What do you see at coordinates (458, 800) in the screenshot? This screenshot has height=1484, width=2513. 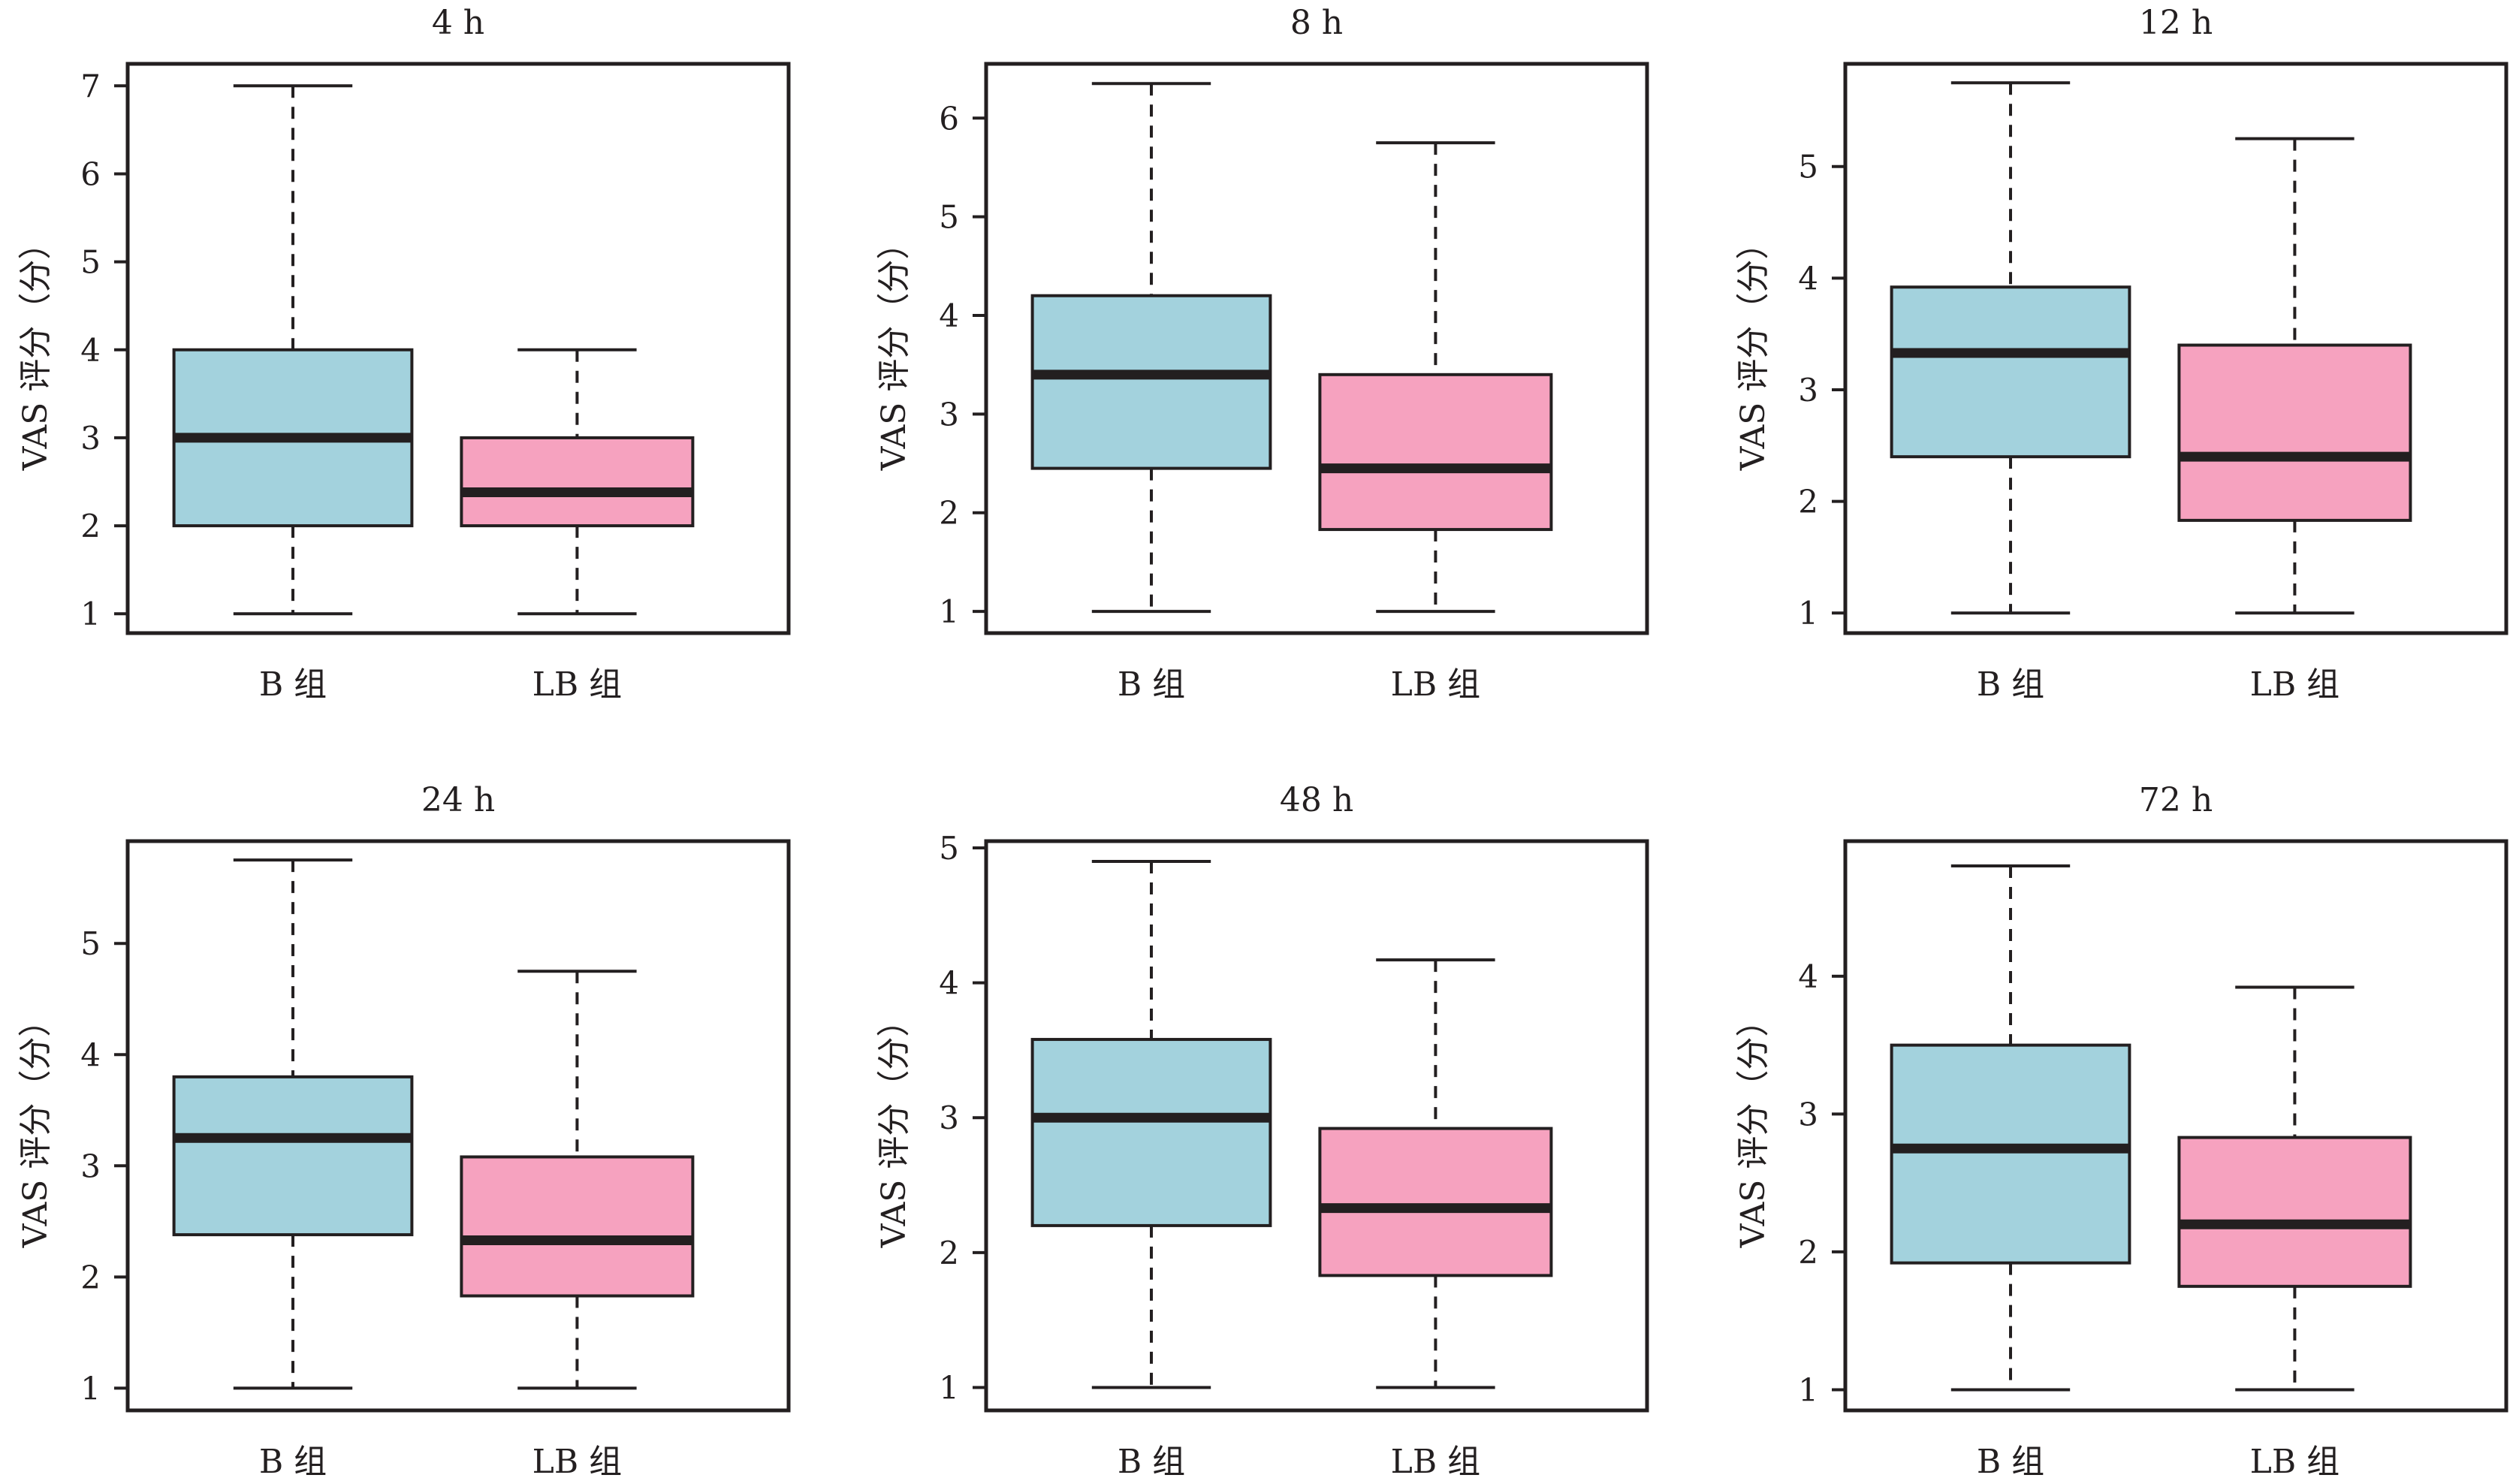 I see `panel-title: 24 h` at bounding box center [458, 800].